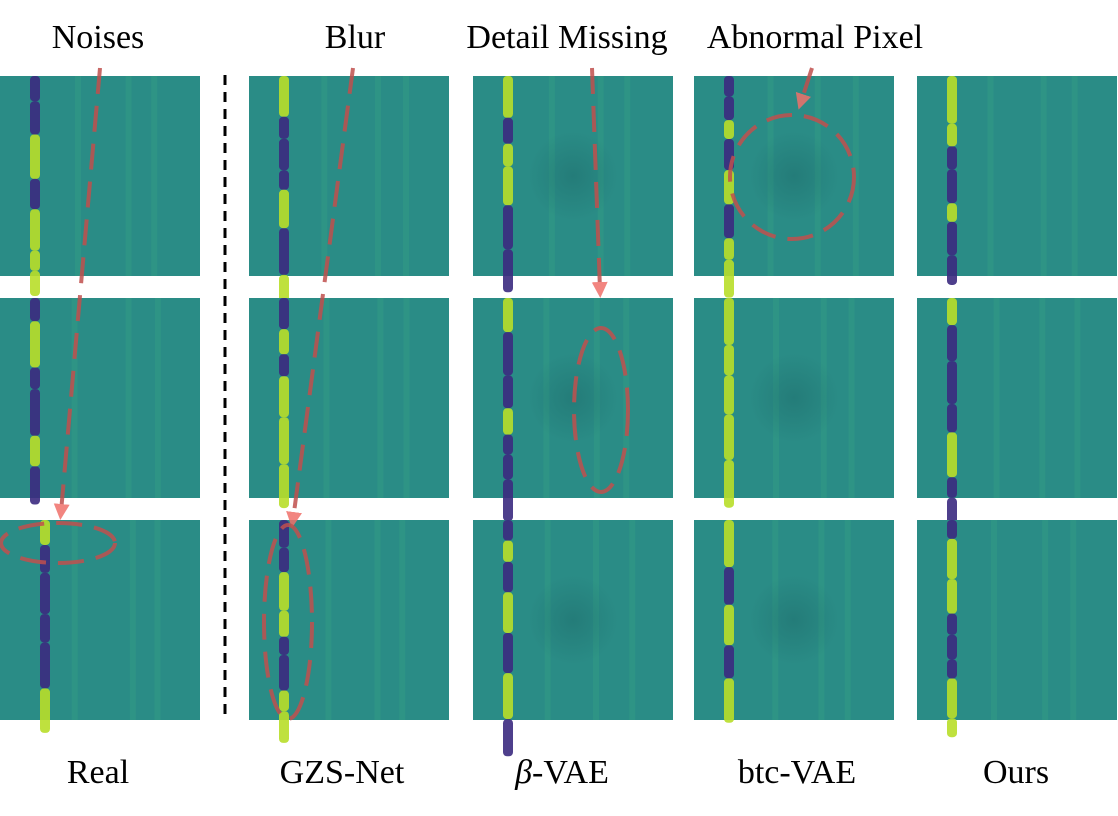 This screenshot has height=816, width=1118. What do you see at coordinates (570, 772) in the screenshot?
I see `label-text: -VAE` at bounding box center [570, 772].